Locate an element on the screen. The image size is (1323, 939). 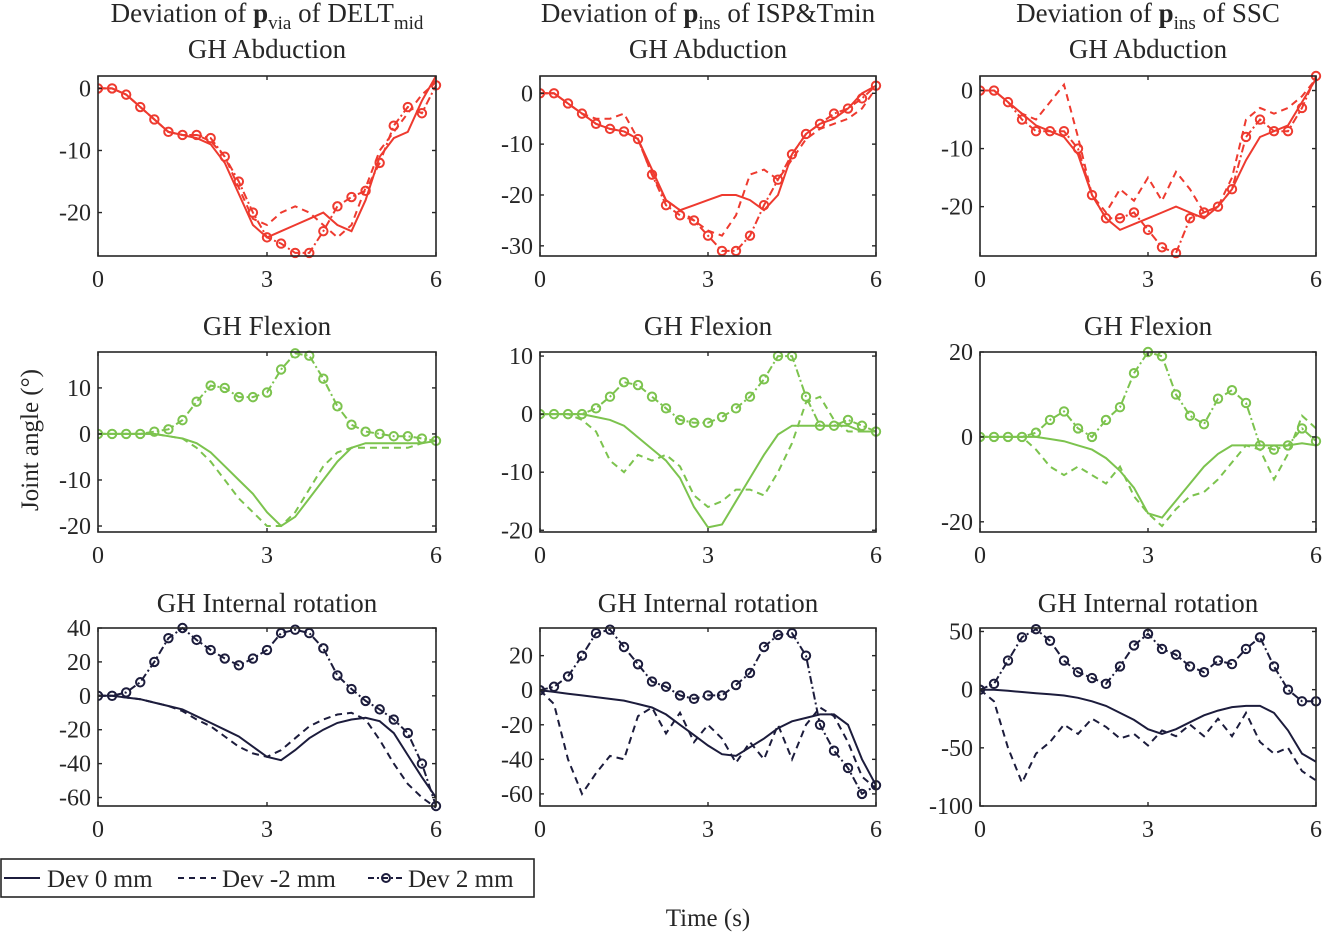
subplot-title: GH Internal rotation is located at coordinates (267, 603).